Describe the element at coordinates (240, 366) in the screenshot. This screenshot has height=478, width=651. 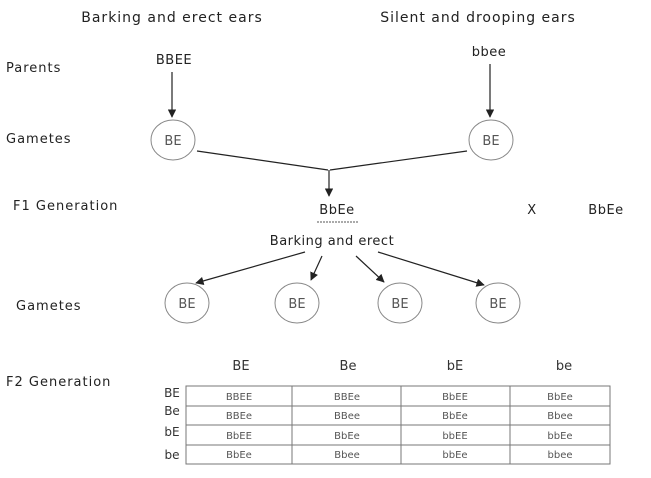
I see `punnett-col-header-1: BE` at that location.